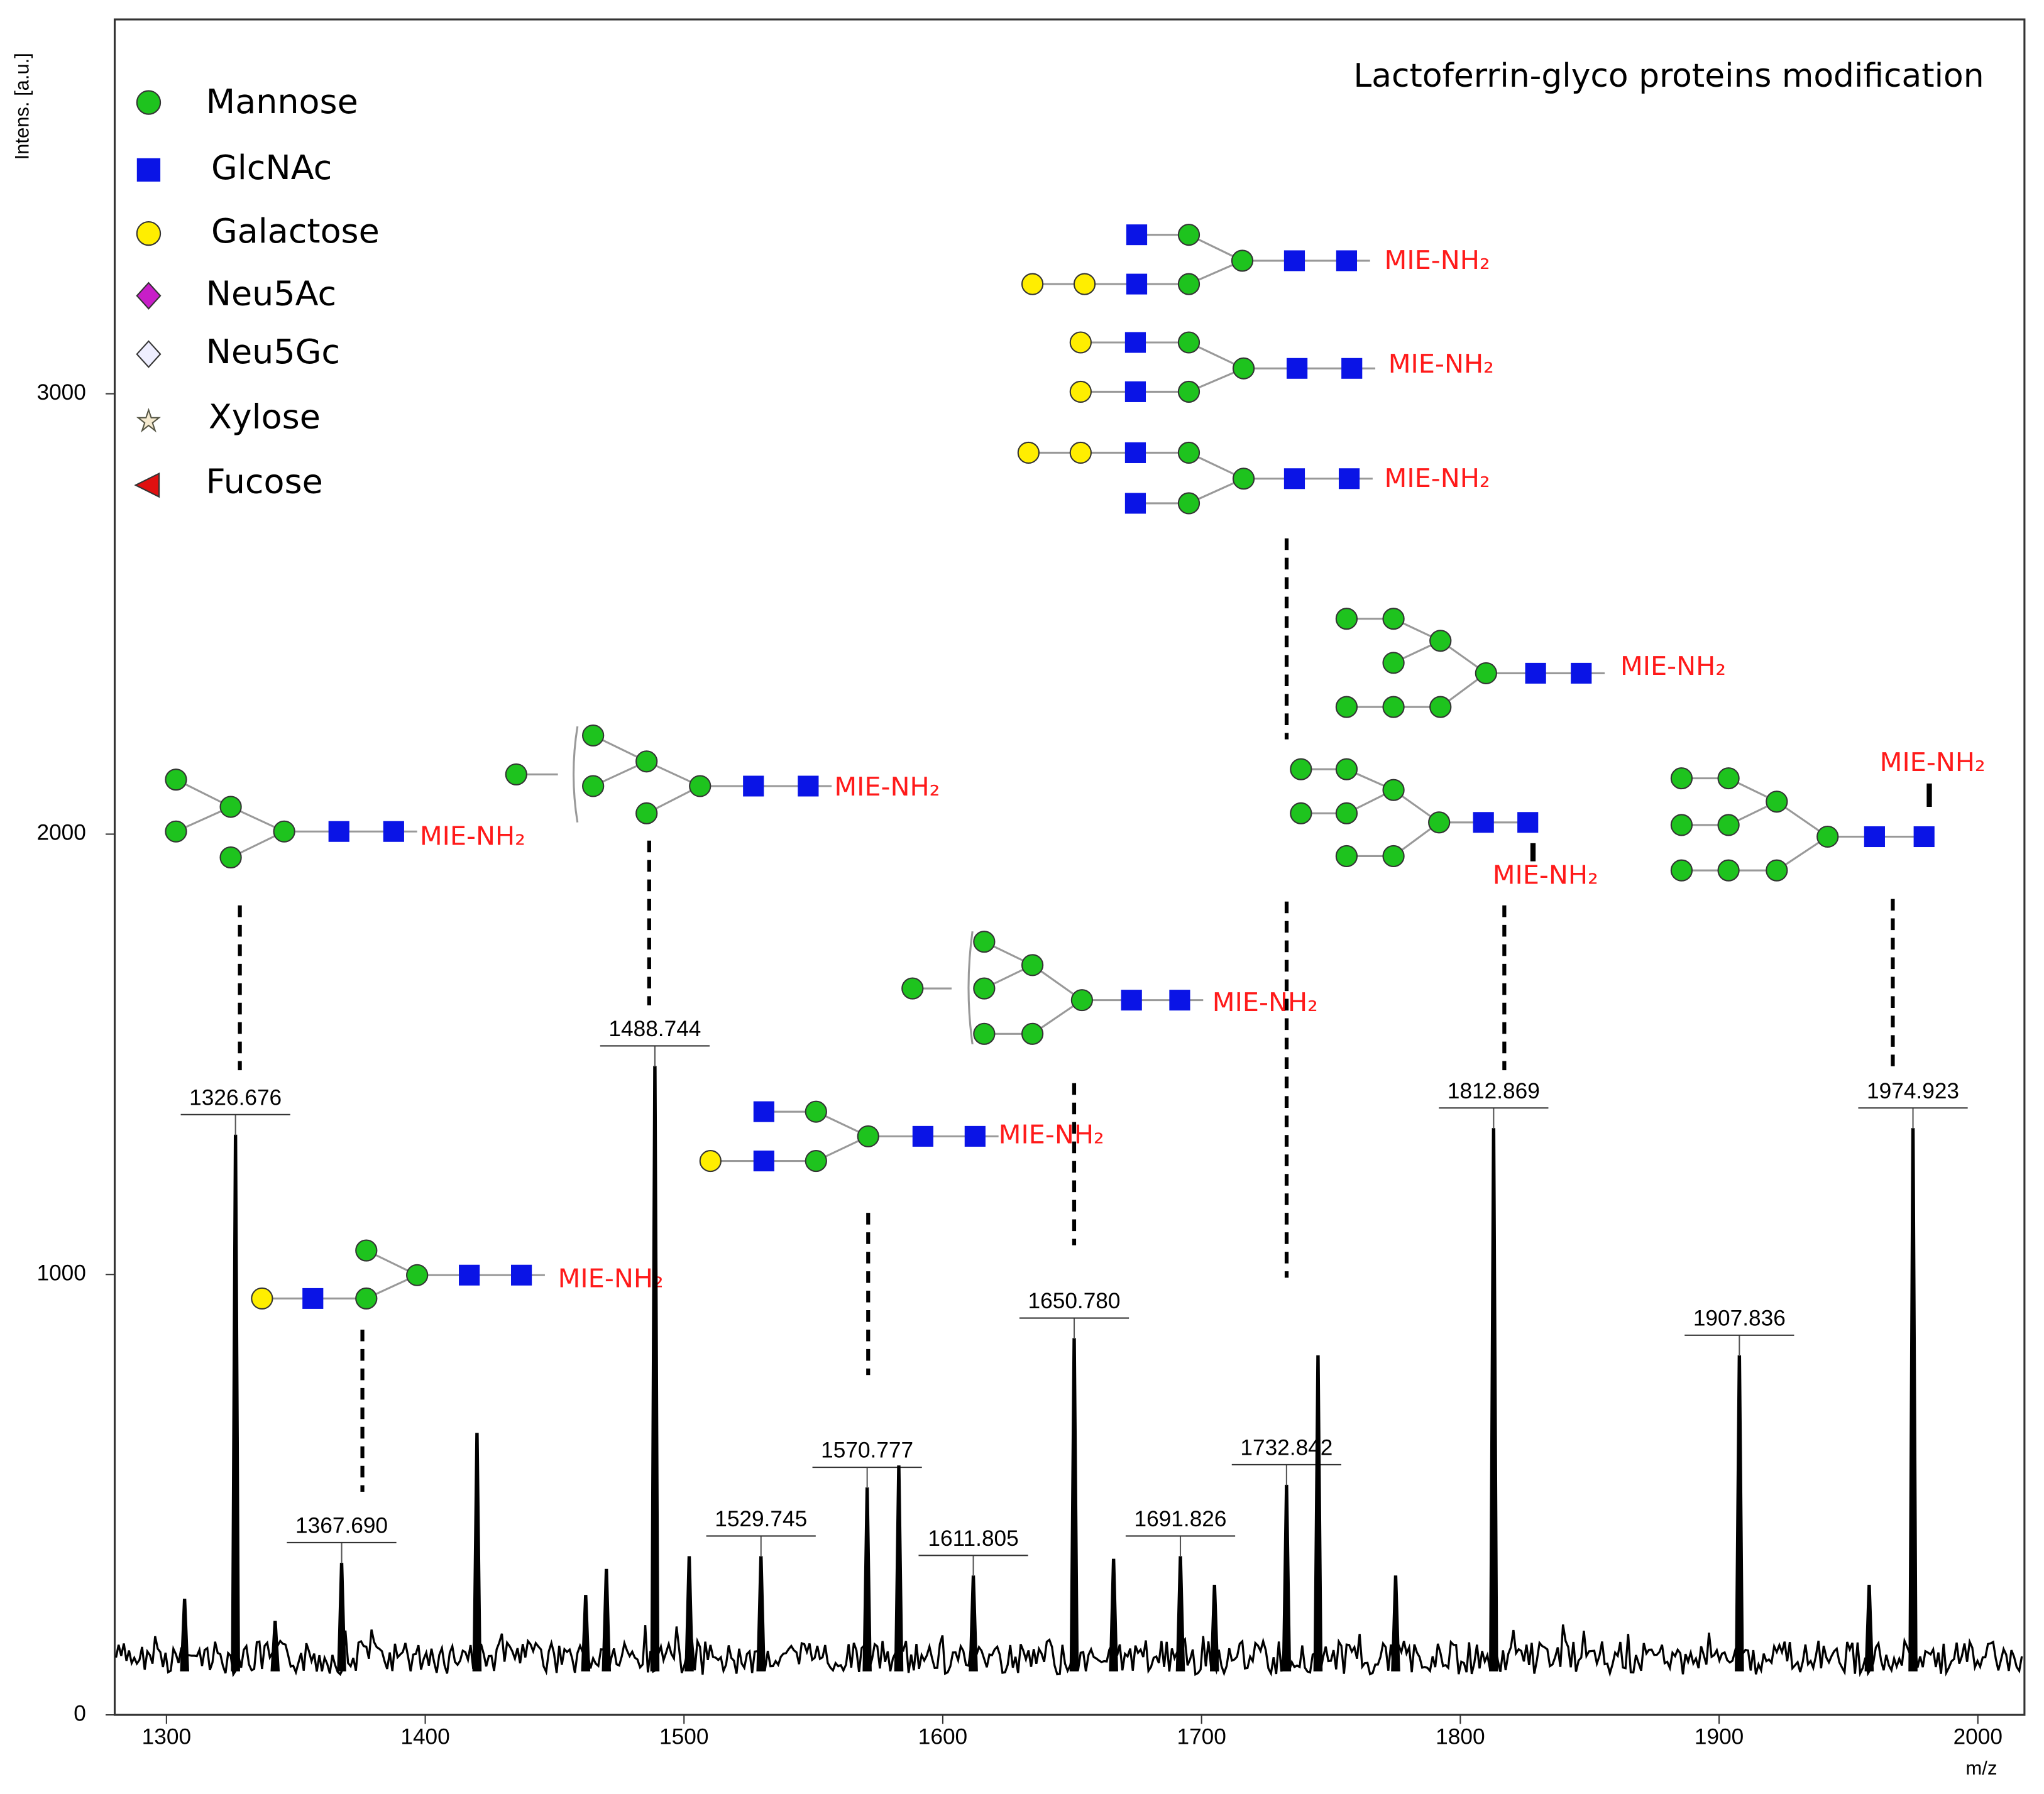 Image resolution: width=2044 pixels, height=1794 pixels. Describe the element at coordinates (235, 1097) in the screenshot. I see `peak-label: 1326.676` at that location.